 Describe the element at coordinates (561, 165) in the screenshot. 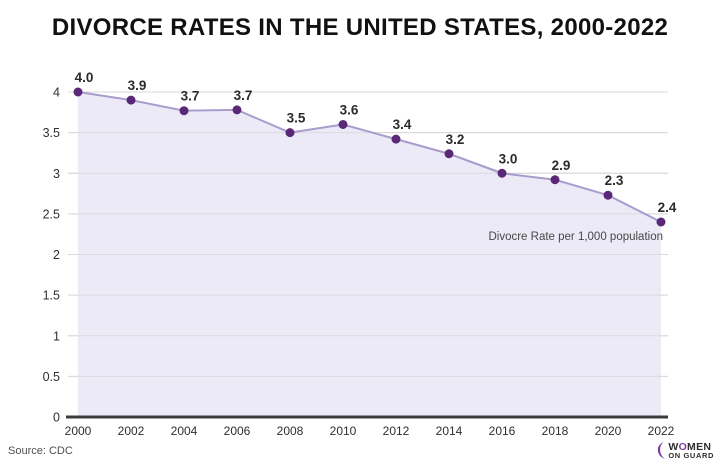

I see `data-point-label: 2.9` at that location.